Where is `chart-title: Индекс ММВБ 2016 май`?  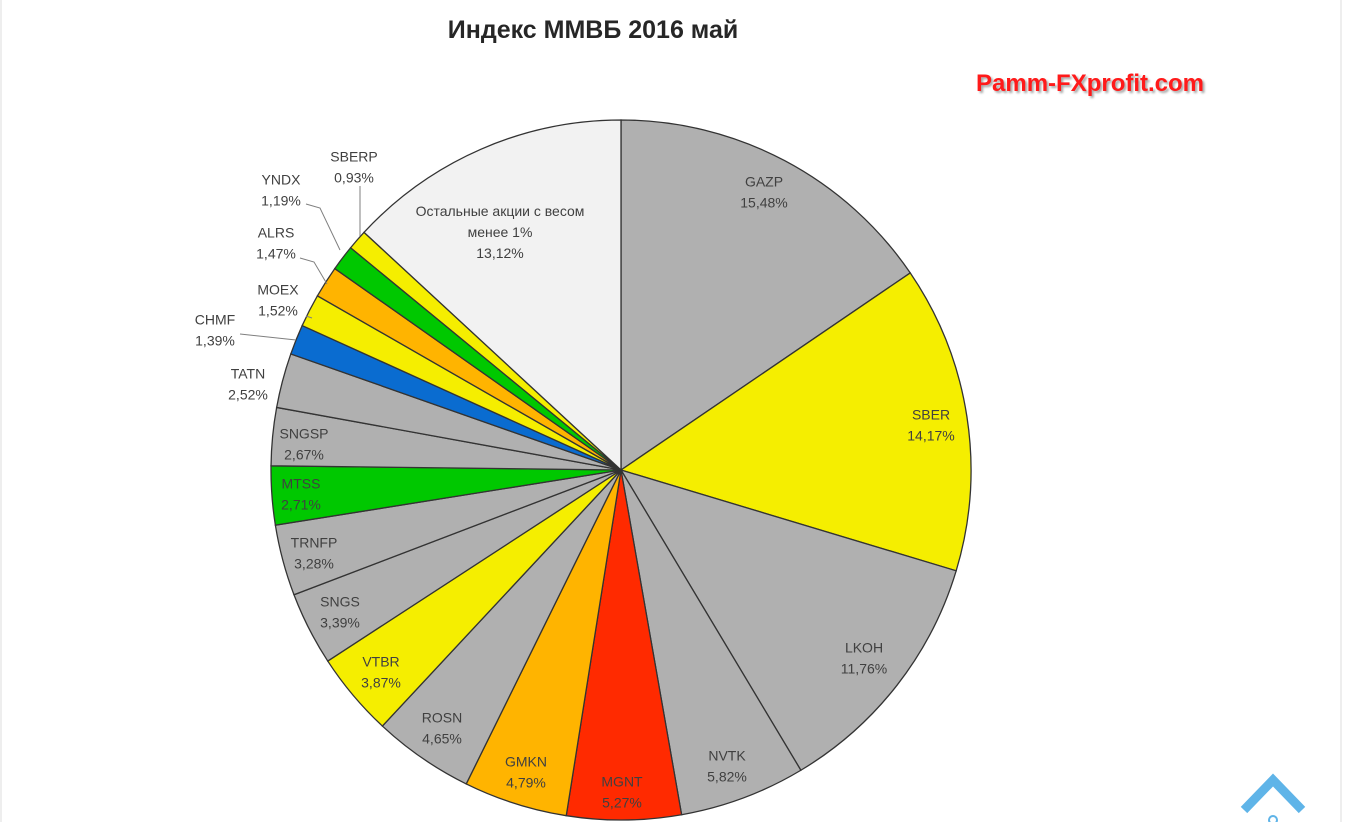 chart-title: Индекс ММВБ 2016 май is located at coordinates (593, 30).